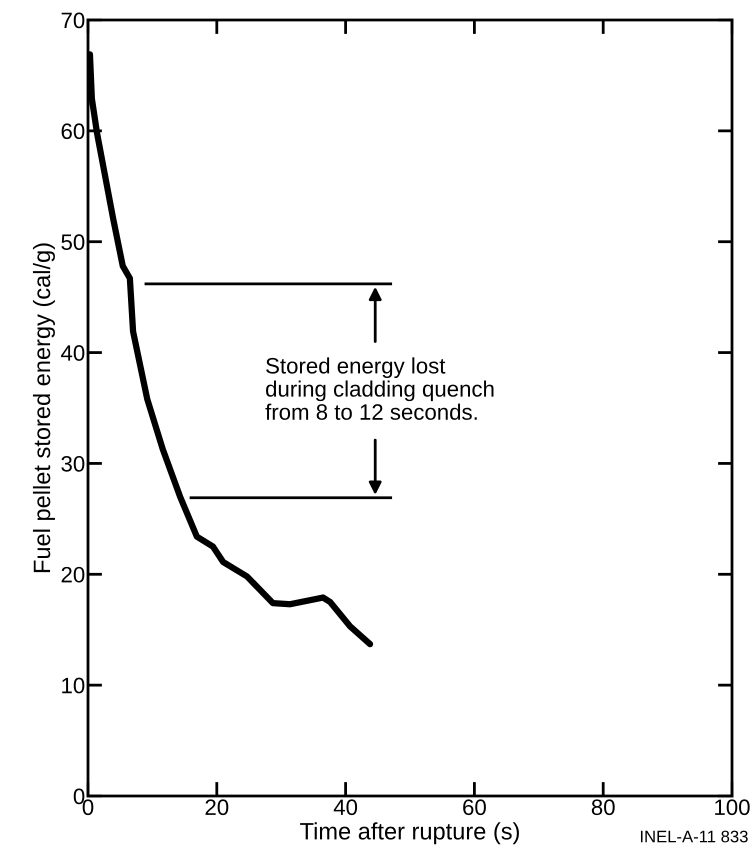 This screenshot has width=756, height=856. I want to click on x-tick-label: 100, so click(732, 807).